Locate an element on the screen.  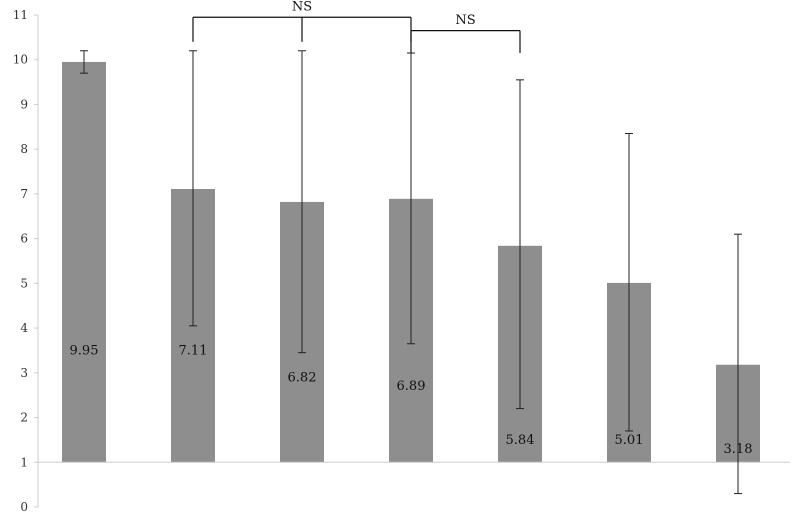
bar is located at coordinates (84, 262).